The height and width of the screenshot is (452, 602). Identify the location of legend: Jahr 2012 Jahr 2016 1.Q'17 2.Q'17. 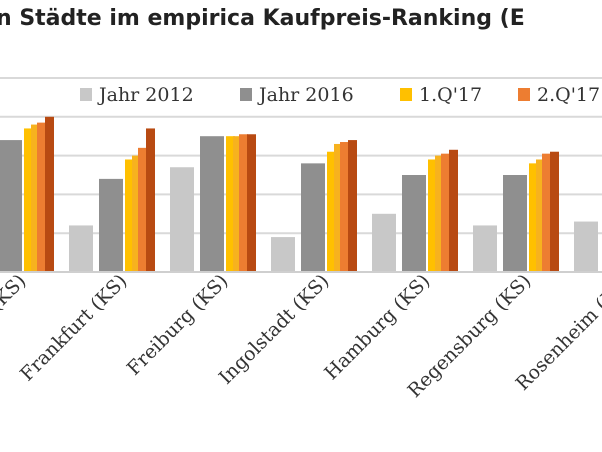
(340, 95).